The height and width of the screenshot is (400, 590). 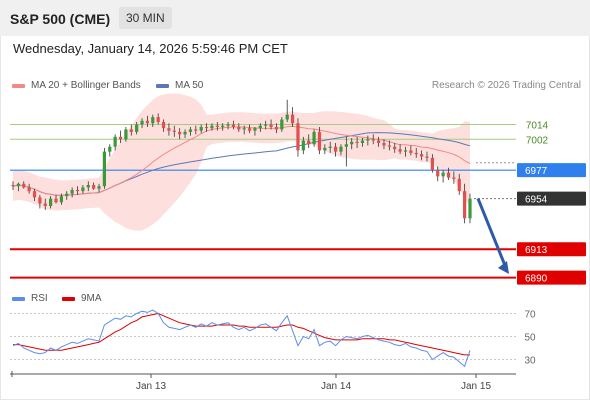 I want to click on legend-ma50: MA 50, so click(x=179, y=85).